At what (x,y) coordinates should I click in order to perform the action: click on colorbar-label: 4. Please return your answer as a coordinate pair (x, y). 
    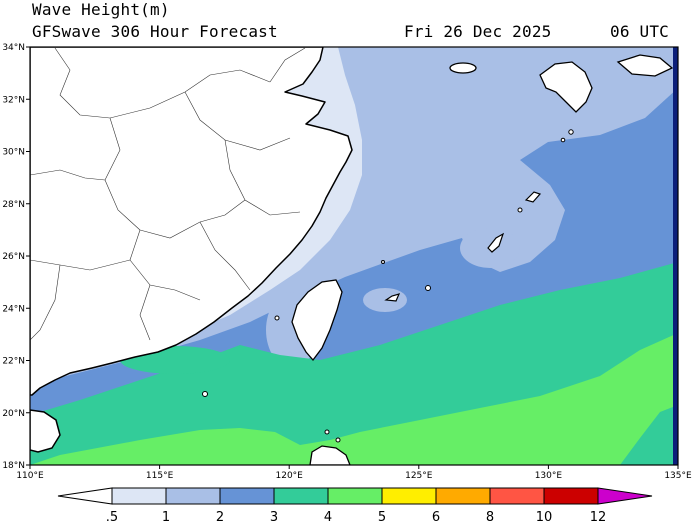
    Looking at the image, I should click on (328, 517).